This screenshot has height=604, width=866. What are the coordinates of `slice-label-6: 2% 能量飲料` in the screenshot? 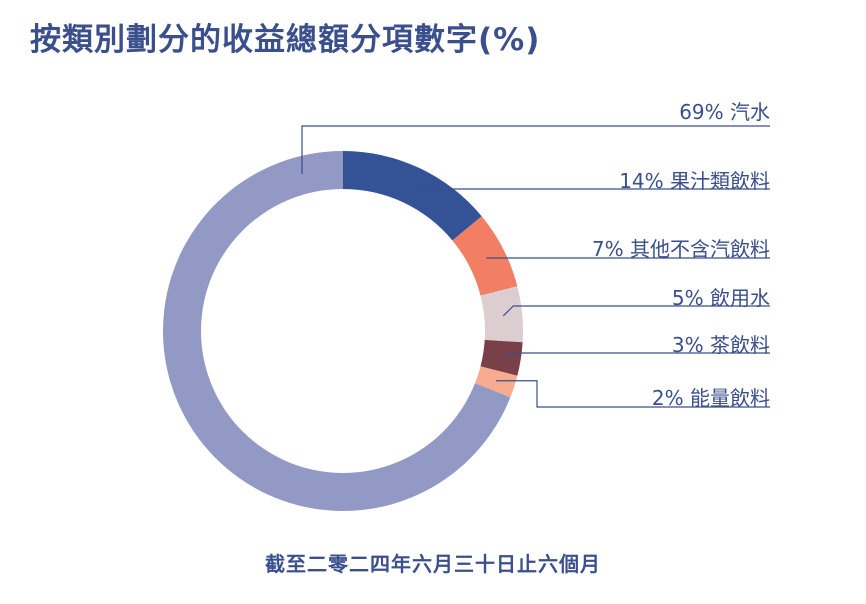 It's located at (711, 398).